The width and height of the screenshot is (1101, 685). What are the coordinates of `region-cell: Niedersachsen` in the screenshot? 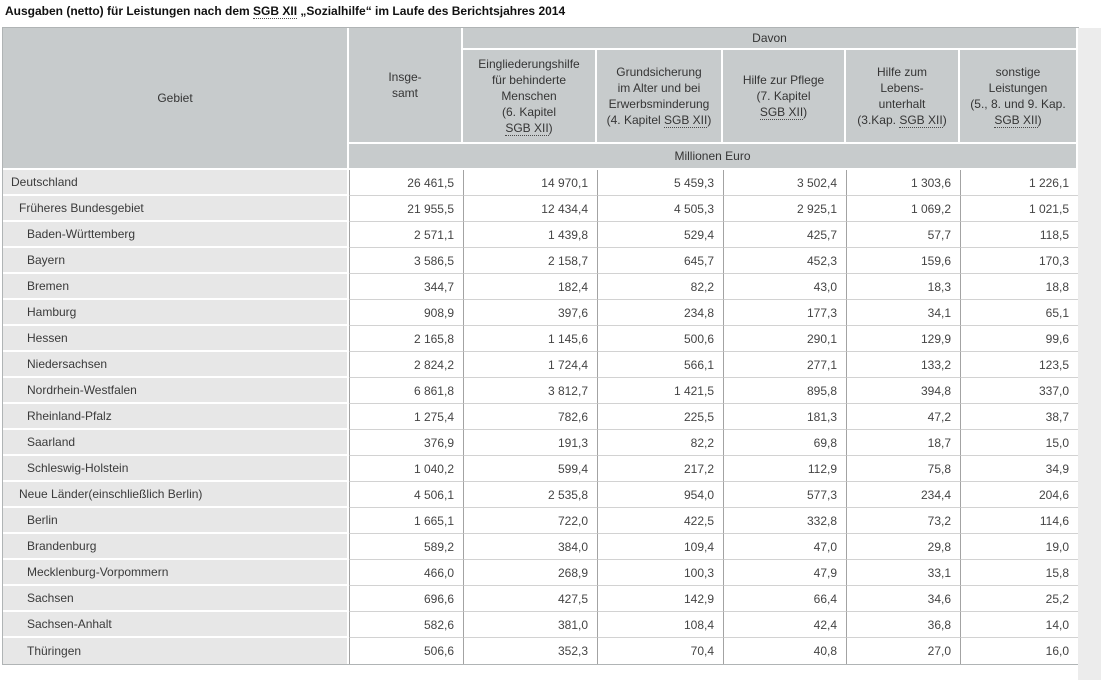 It's located at (176, 365).